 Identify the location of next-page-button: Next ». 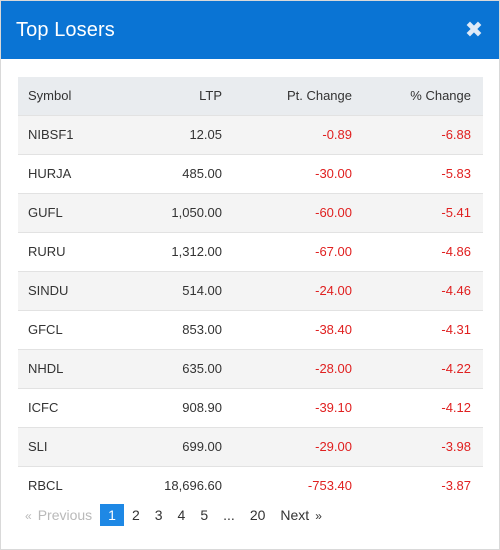
(300, 515).